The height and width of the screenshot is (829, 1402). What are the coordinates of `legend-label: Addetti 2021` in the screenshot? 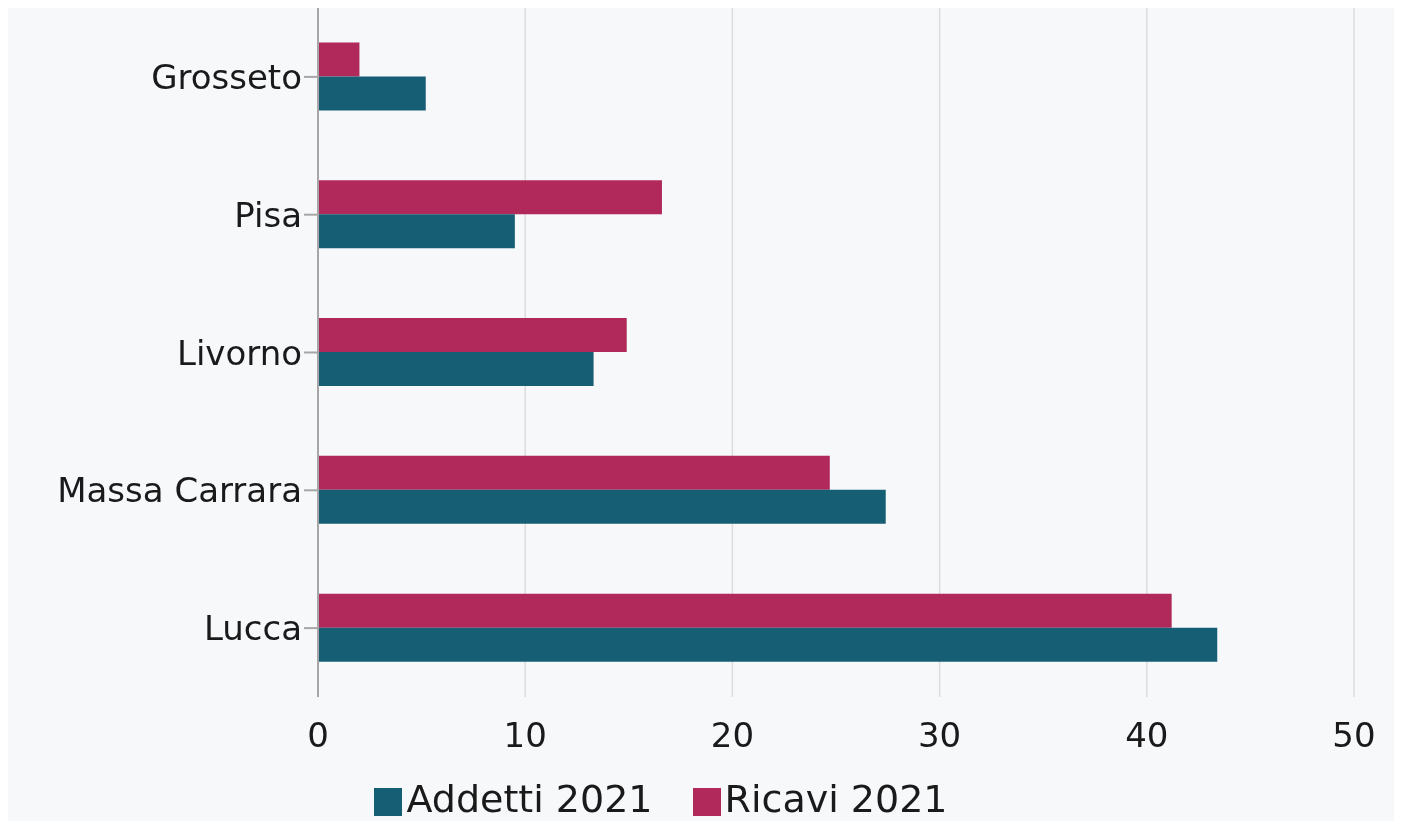 It's located at (529, 799).